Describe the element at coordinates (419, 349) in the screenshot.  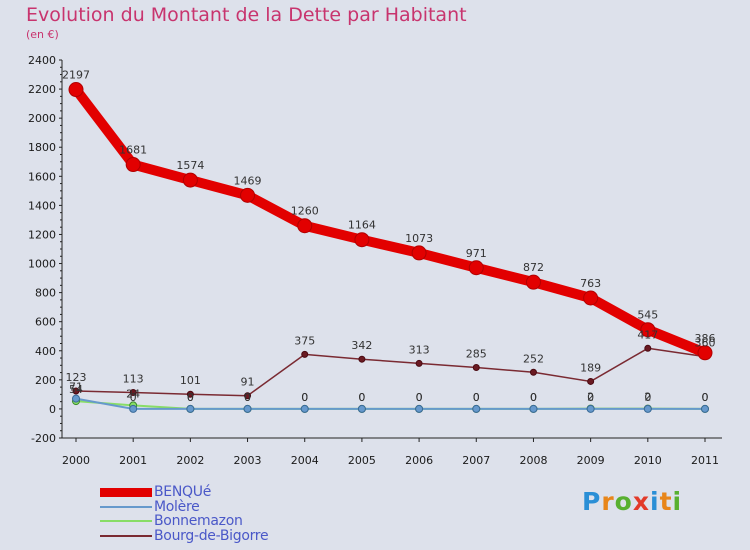
I see `data-label-bourg-de-bigorre: 313` at that location.